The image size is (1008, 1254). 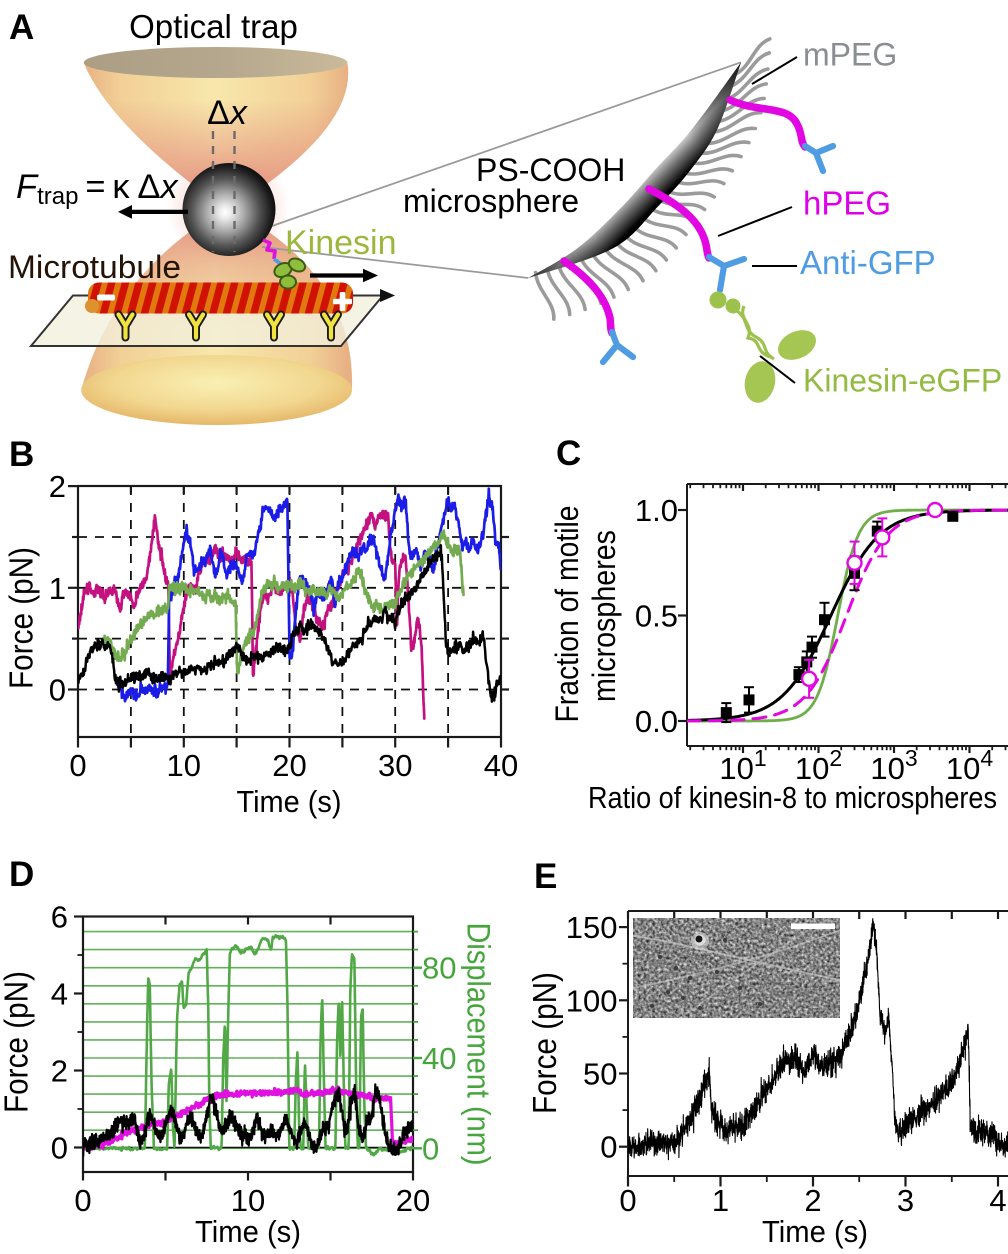 I want to click on svg-text: Displacement (nm), so click(x=479, y=1044).